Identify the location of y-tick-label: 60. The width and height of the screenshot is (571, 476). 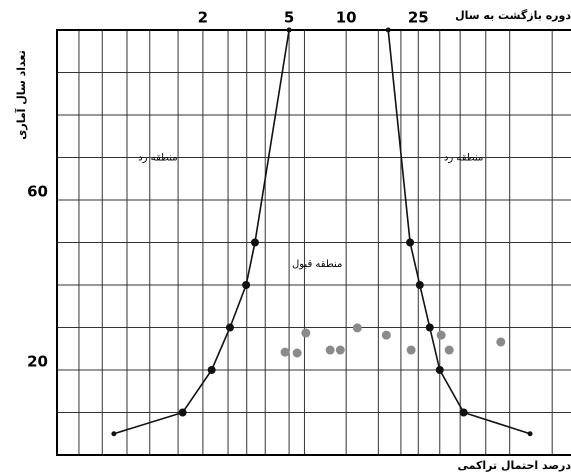
(37, 192).